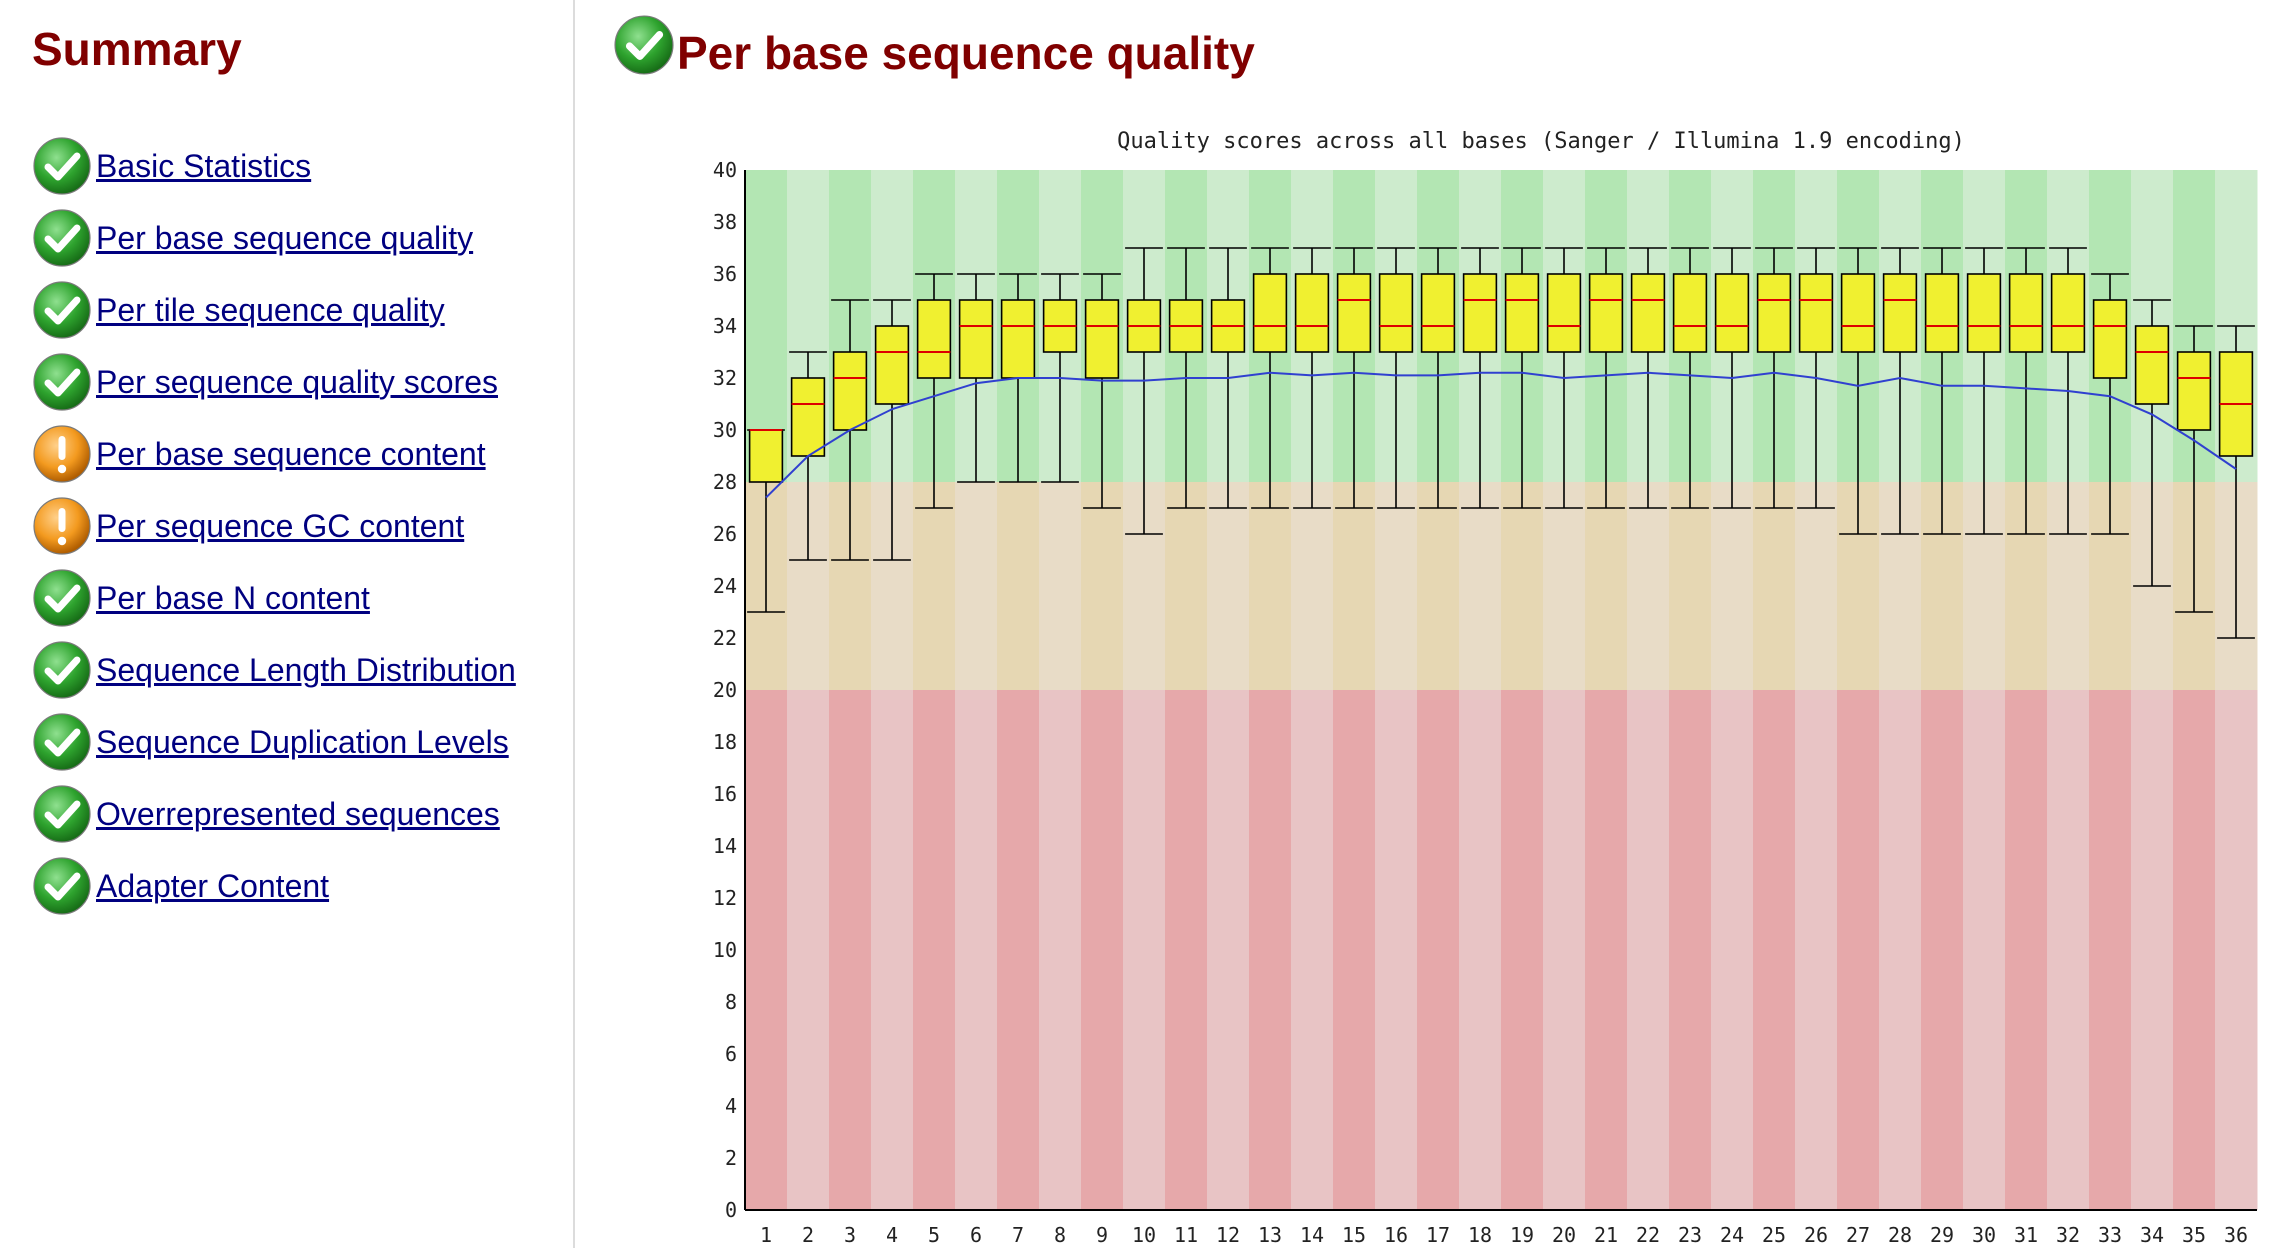 The width and height of the screenshot is (2278, 1248). I want to click on x-tick-label: 5, so click(934, 1235).